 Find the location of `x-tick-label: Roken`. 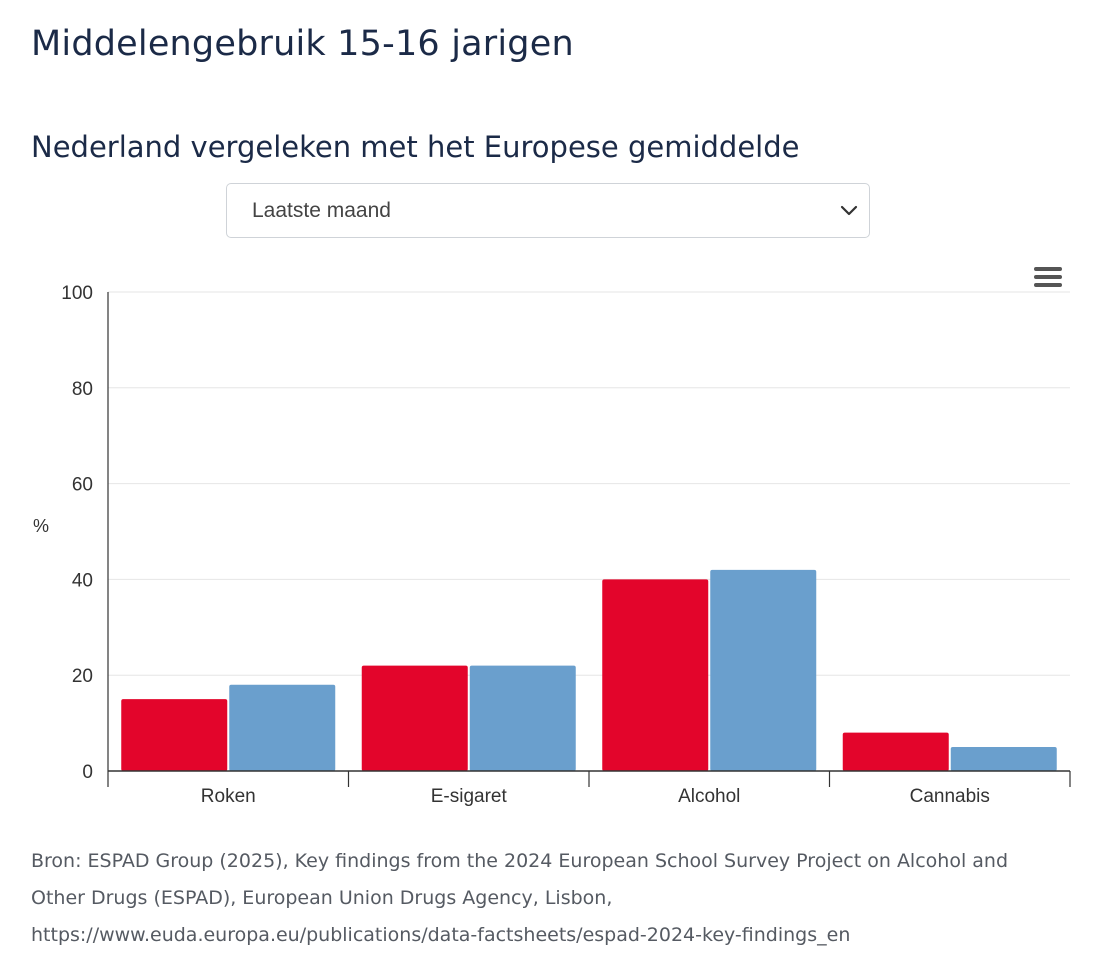

x-tick-label: Roken is located at coordinates (228, 796).